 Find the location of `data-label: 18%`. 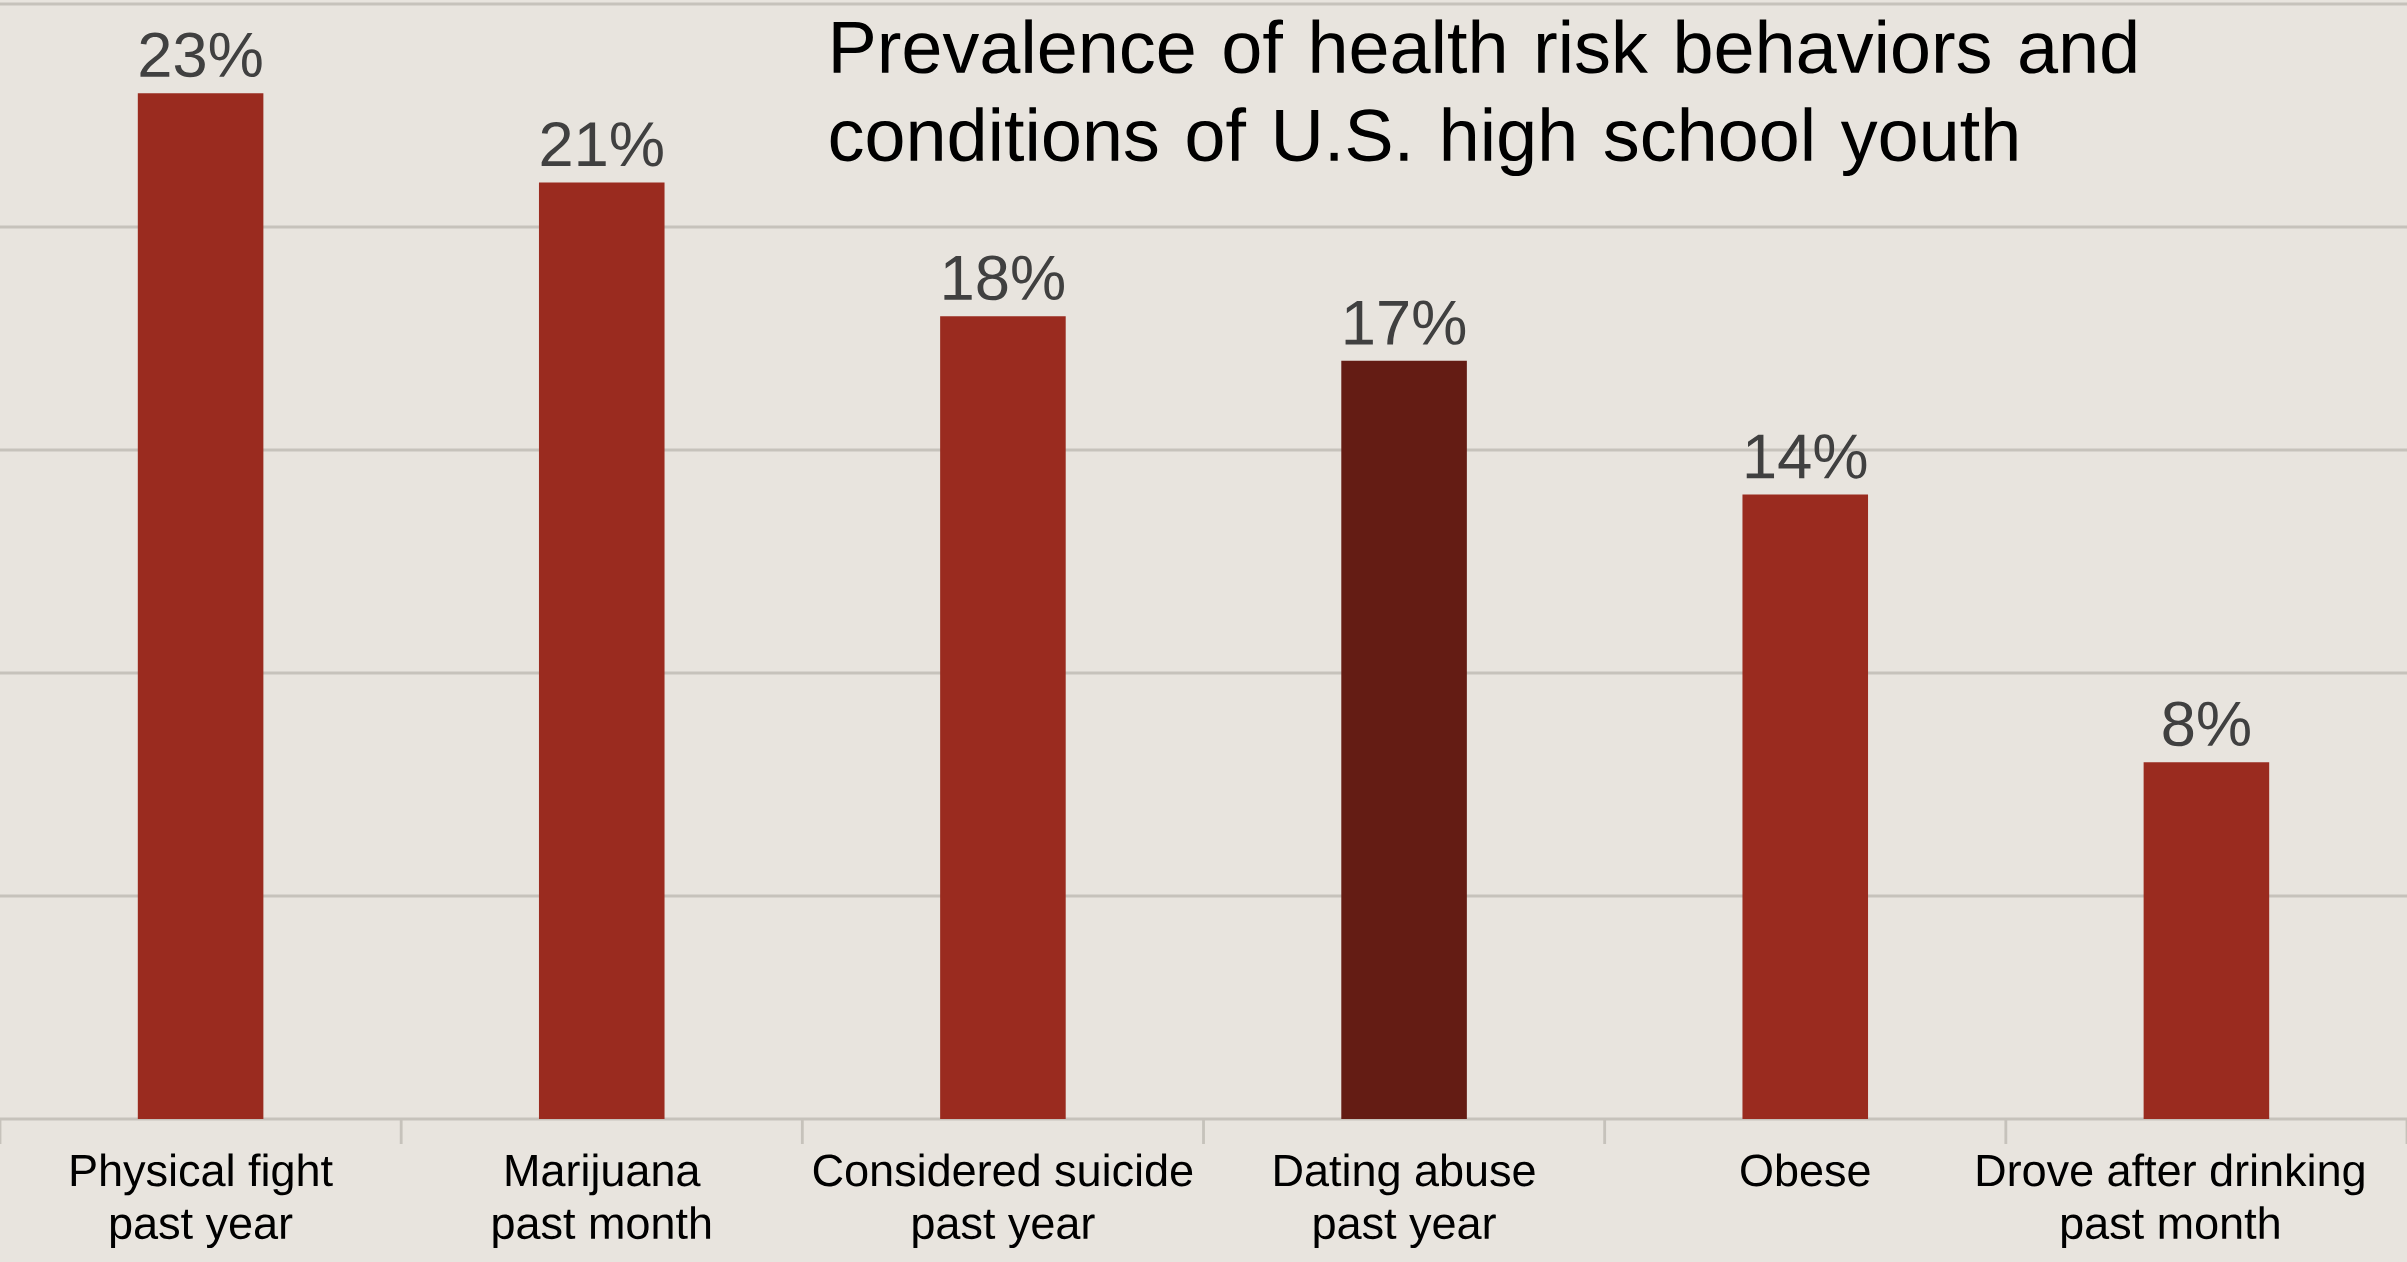

data-label: 18% is located at coordinates (1004, 278).